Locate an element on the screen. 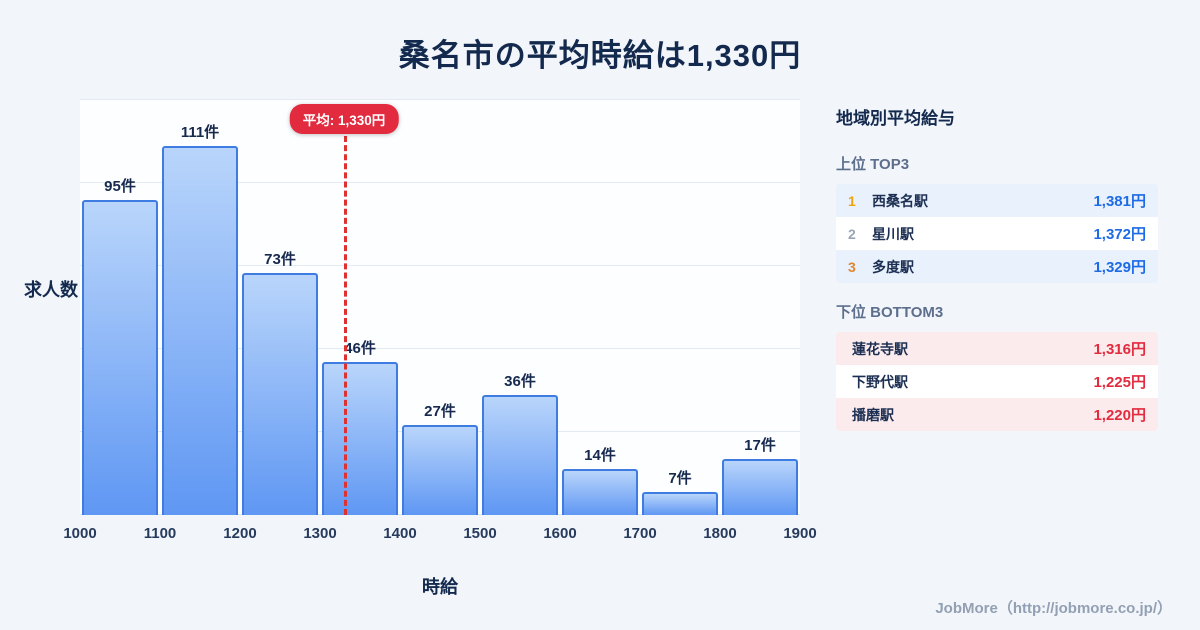 This screenshot has height=630, width=1200. station-row-多度駅: 3 多度駅 1,329円 is located at coordinates (997, 266).